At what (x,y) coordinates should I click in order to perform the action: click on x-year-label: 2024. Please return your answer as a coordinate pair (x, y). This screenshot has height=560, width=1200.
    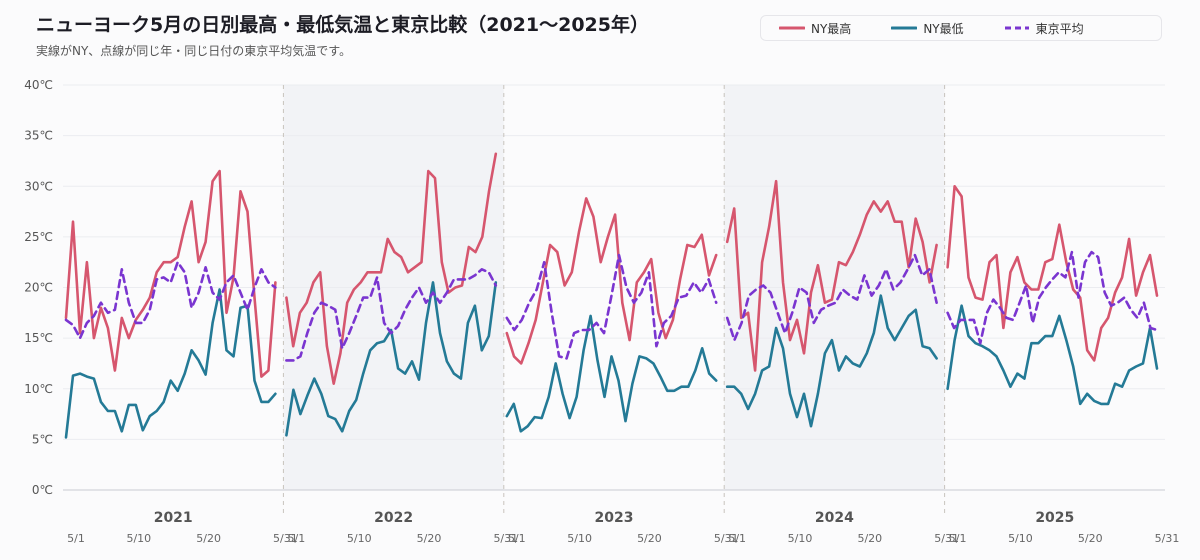
    Looking at the image, I should click on (834, 518).